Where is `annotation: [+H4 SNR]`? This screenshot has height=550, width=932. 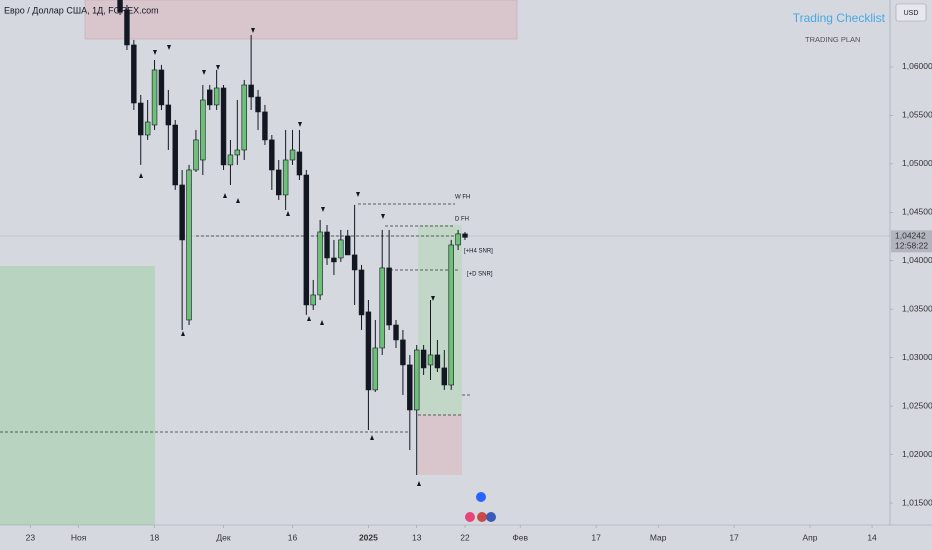 annotation: [+H4 SNR] is located at coordinates (478, 252).